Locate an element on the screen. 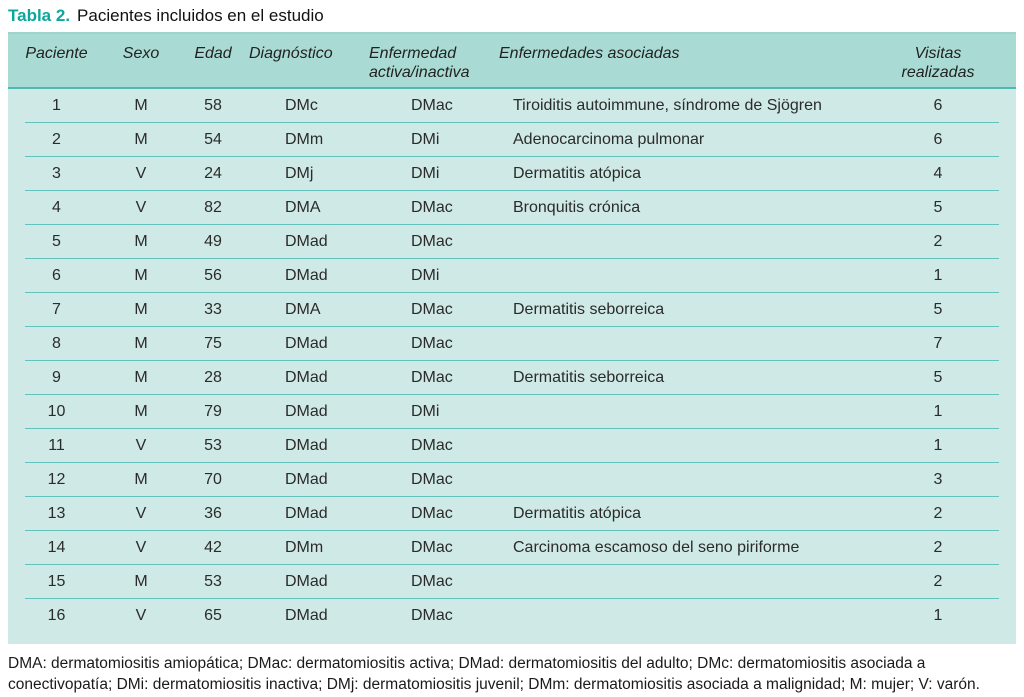  table-cell: DMj is located at coordinates (299, 173).